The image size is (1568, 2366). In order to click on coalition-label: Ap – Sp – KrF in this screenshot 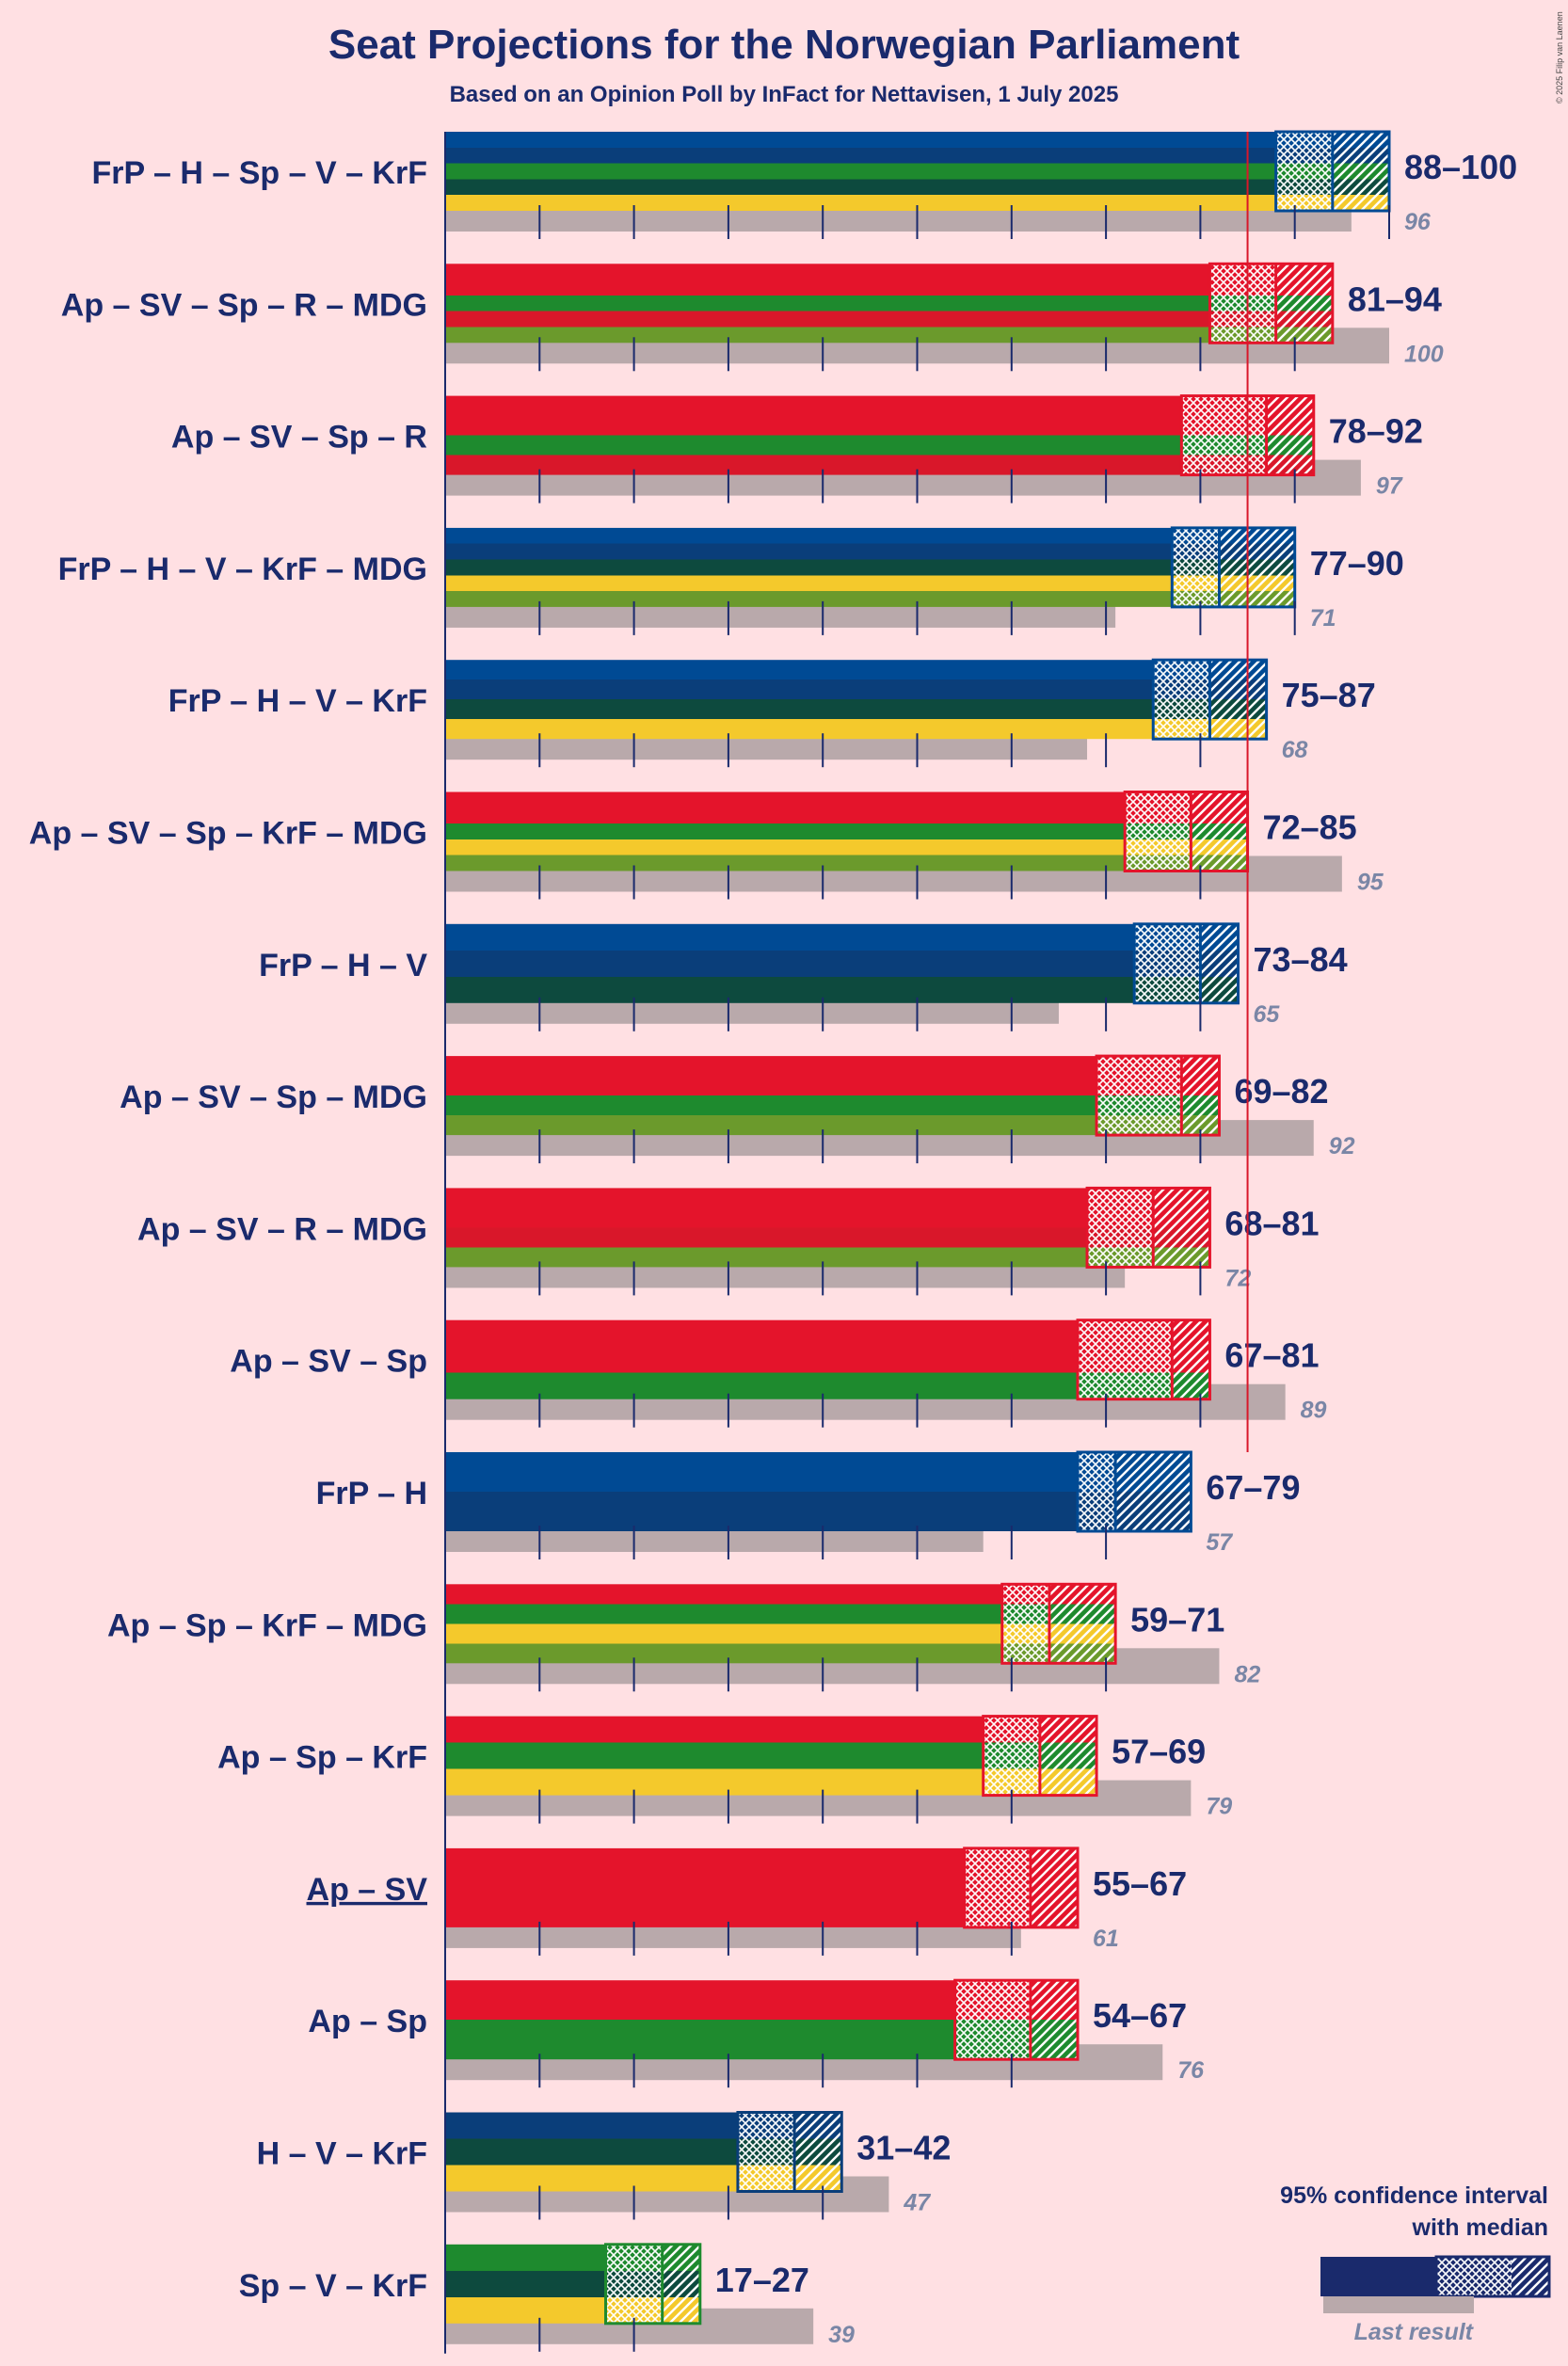, I will do `click(322, 1758)`.